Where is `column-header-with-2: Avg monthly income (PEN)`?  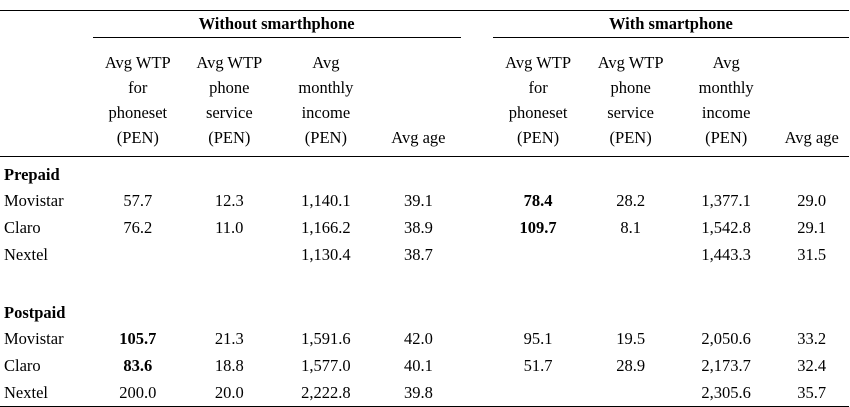
column-header-with-2: Avg monthly income (PEN) is located at coordinates (726, 97).